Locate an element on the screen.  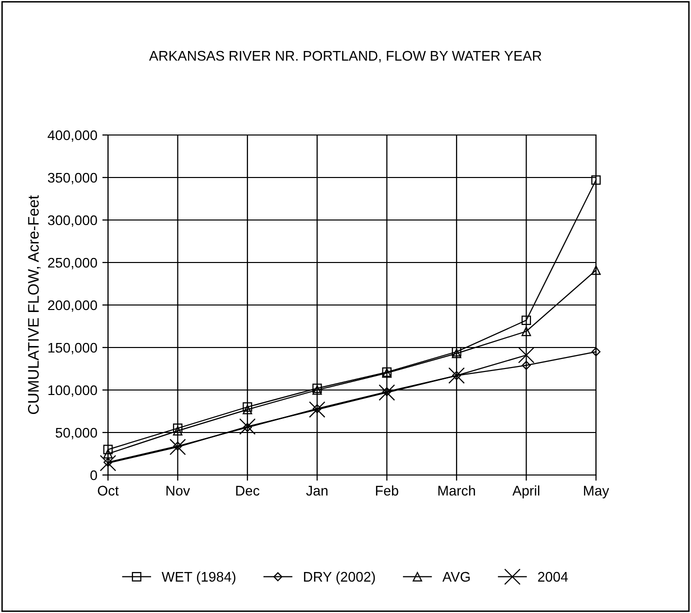
legend-label: DRY (2002) is located at coordinates (339, 578).